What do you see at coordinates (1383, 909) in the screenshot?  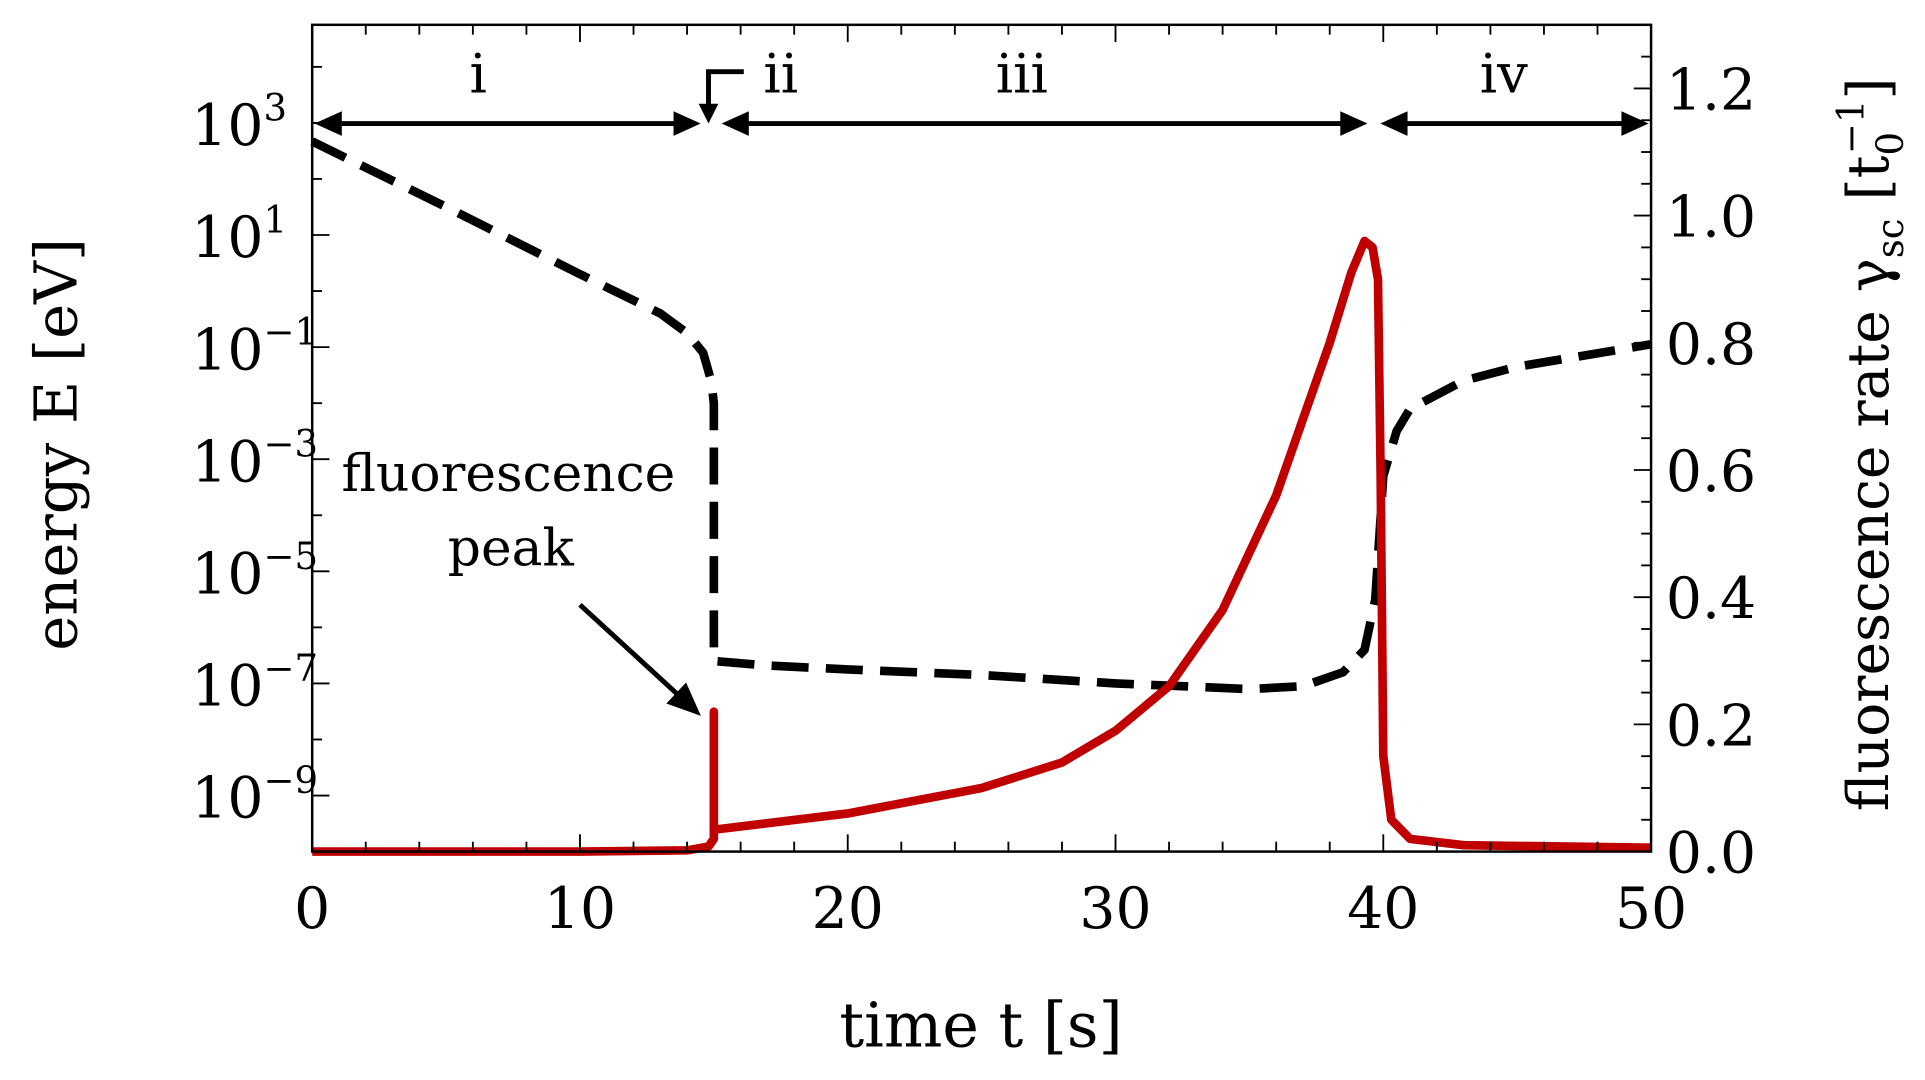 I see `x-tick-label: 40` at bounding box center [1383, 909].